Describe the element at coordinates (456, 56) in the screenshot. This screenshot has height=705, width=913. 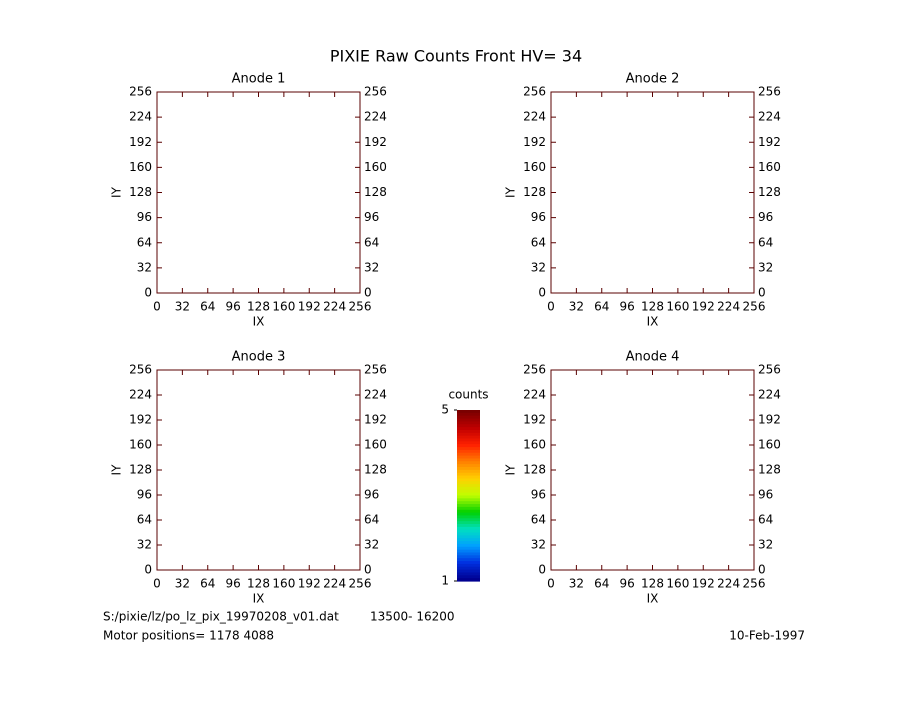
I see `figure-title: PIXIE Raw Counts Front HV= 34` at that location.